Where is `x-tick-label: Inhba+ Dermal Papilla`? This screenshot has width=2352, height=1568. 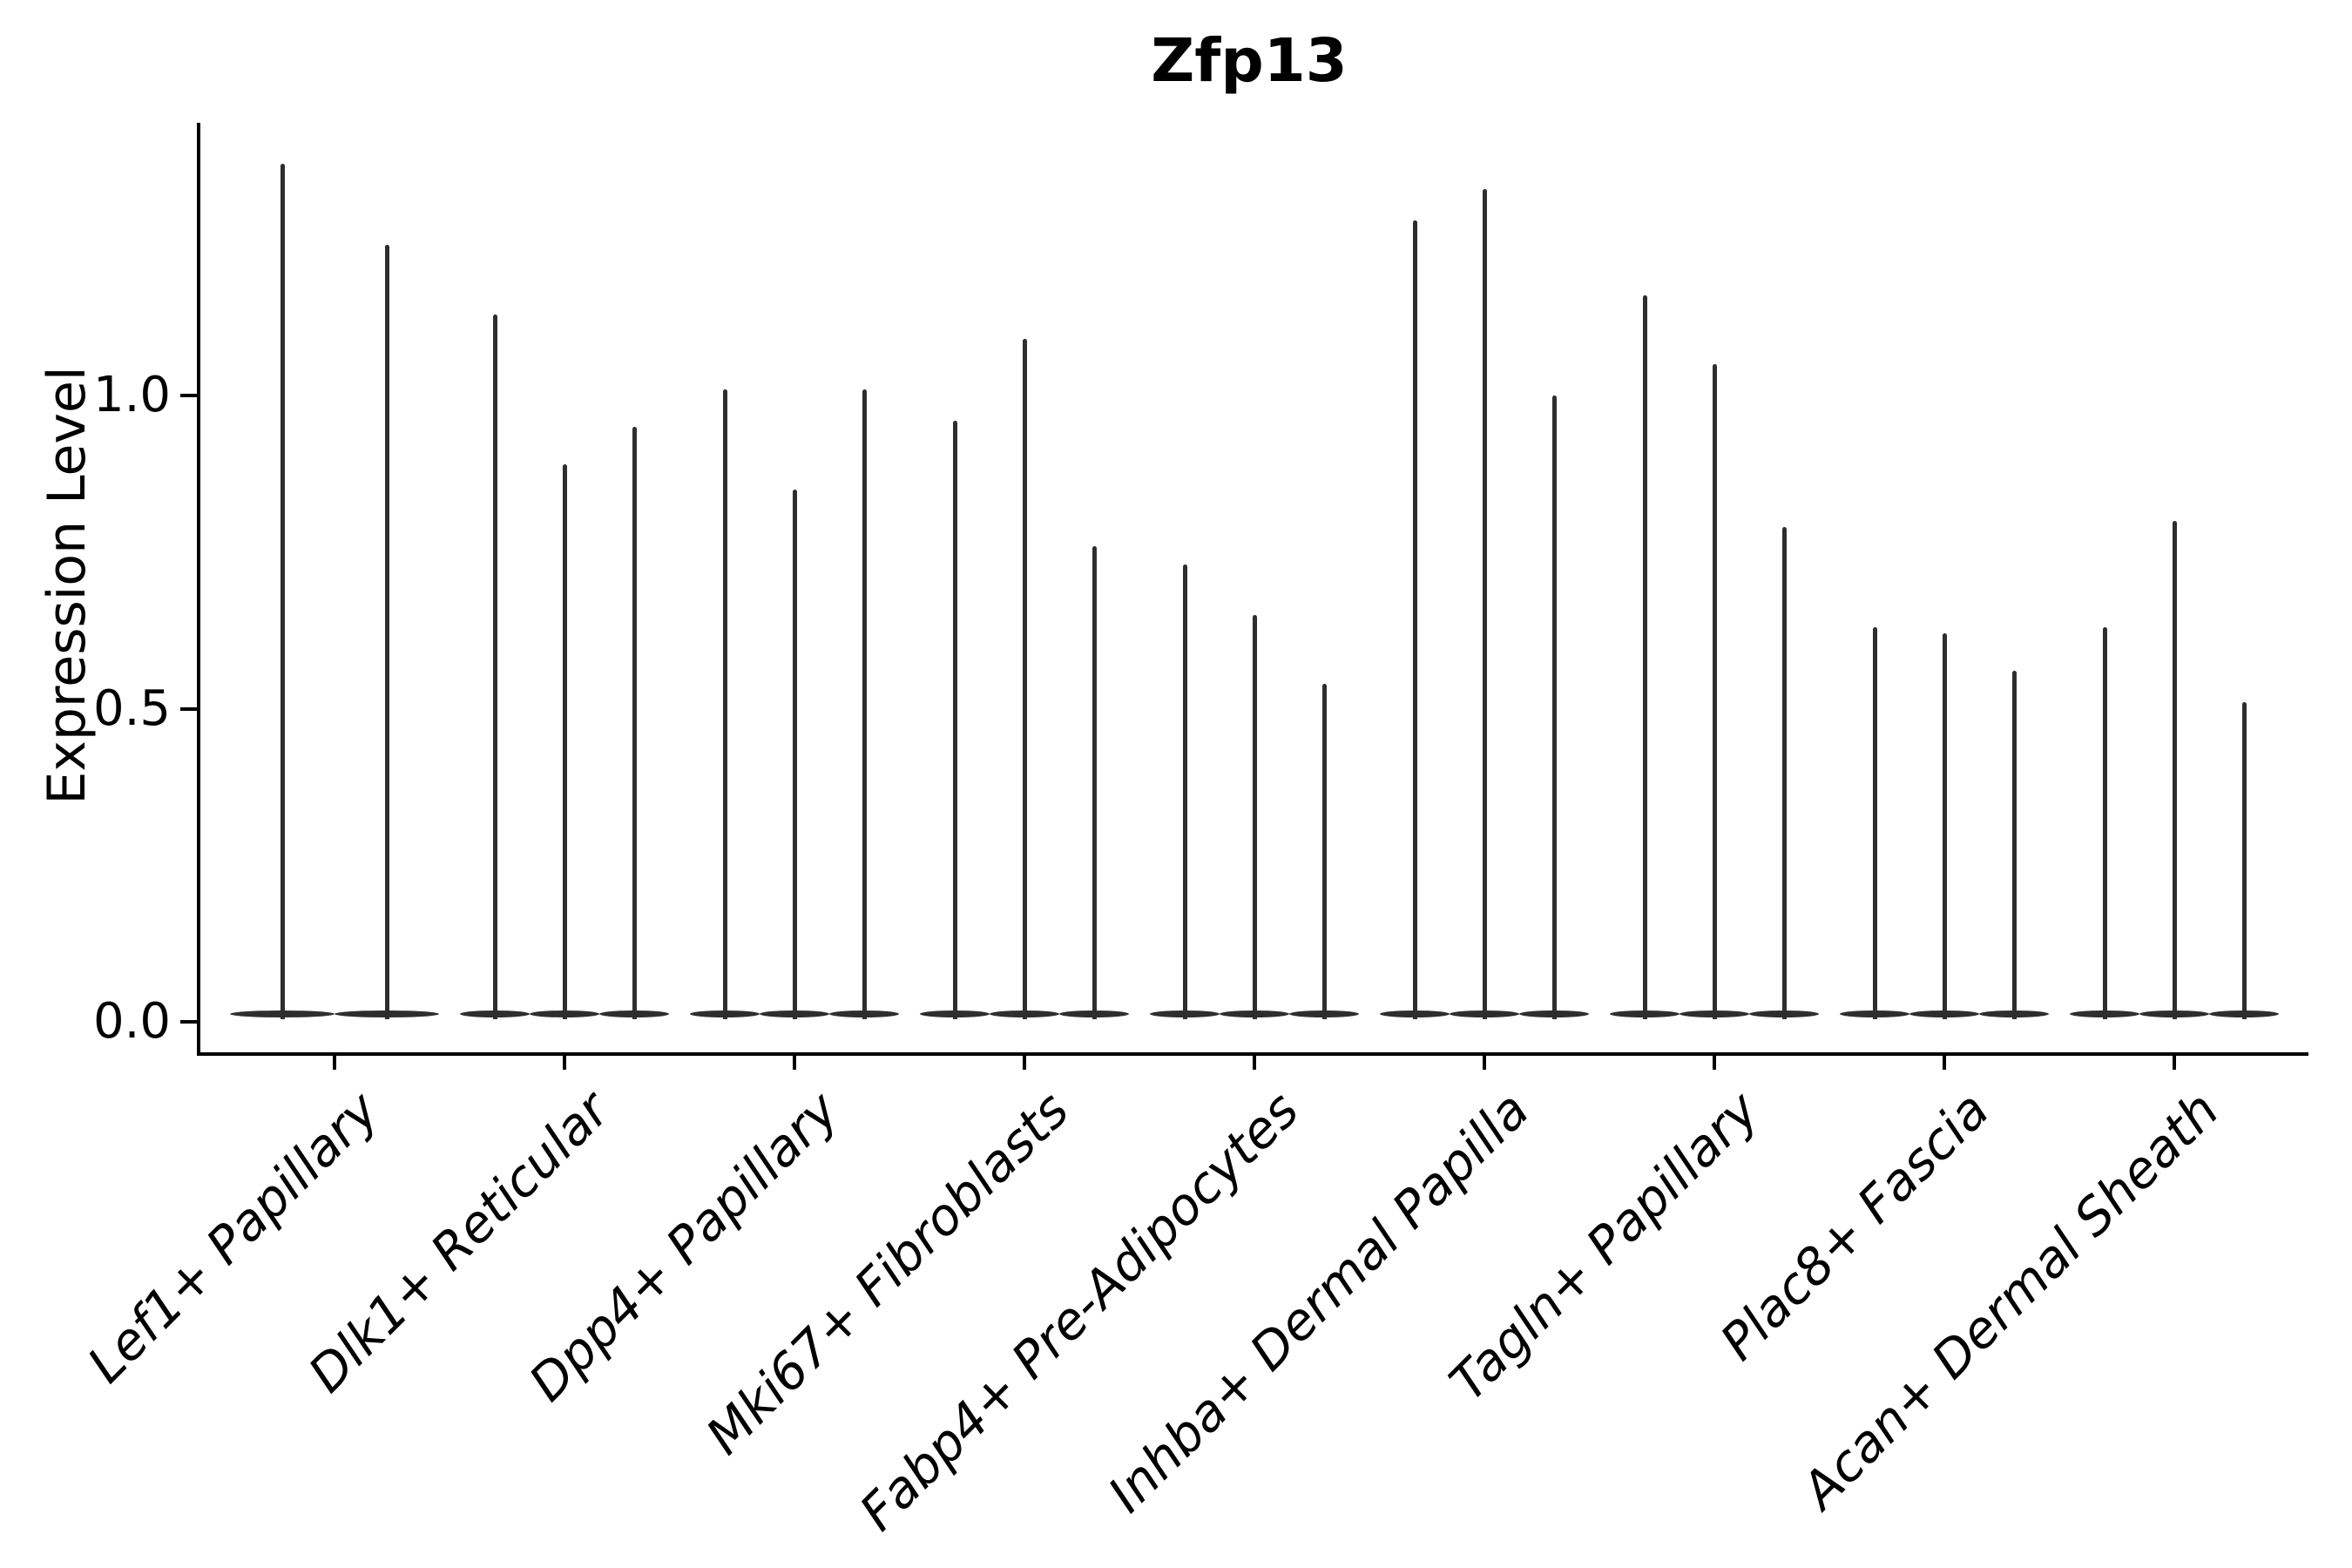 x-tick-label: Inhba+ Dermal Papilla is located at coordinates (1319, 1302).